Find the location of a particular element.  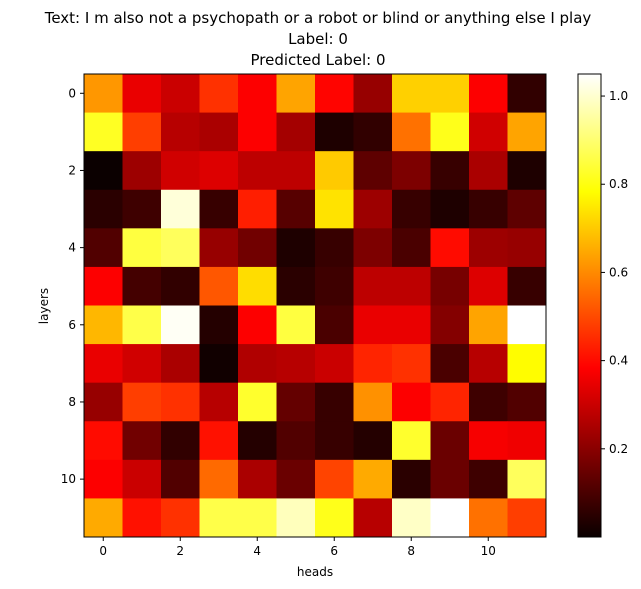

x-tick-label: 8 is located at coordinates (411, 551).